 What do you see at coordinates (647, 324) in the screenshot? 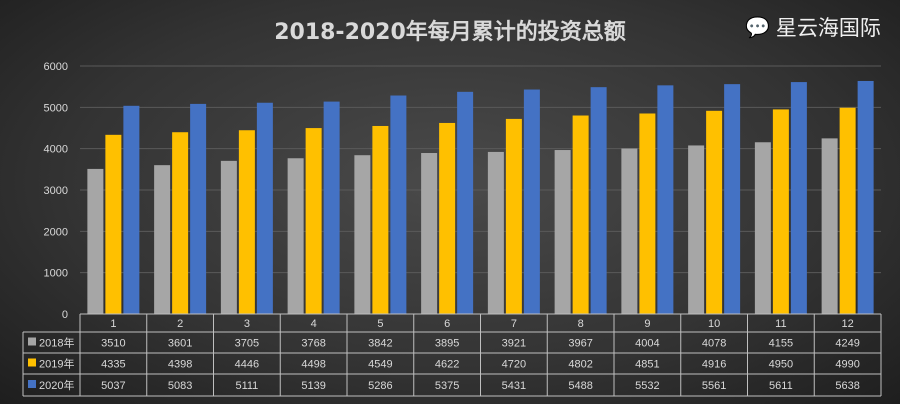
I see `x-tick-label: 9` at bounding box center [647, 324].